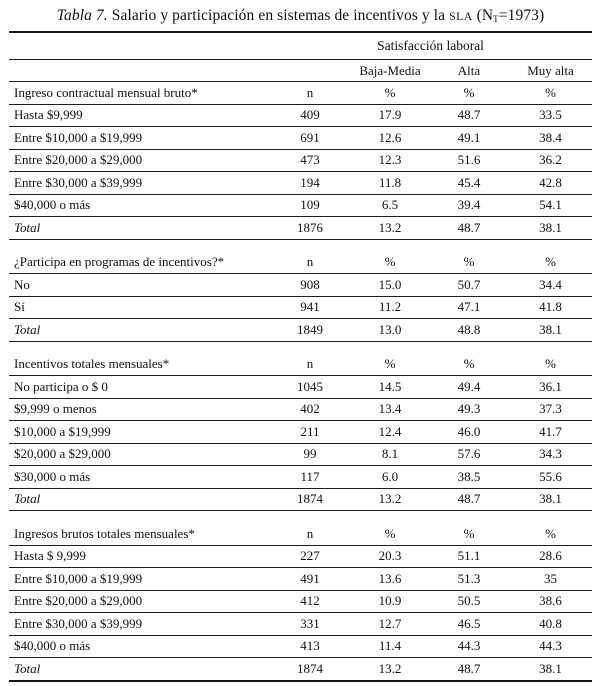 This screenshot has width=601, height=686. What do you see at coordinates (22, 284) in the screenshot?
I see `row-label: No` at bounding box center [22, 284].